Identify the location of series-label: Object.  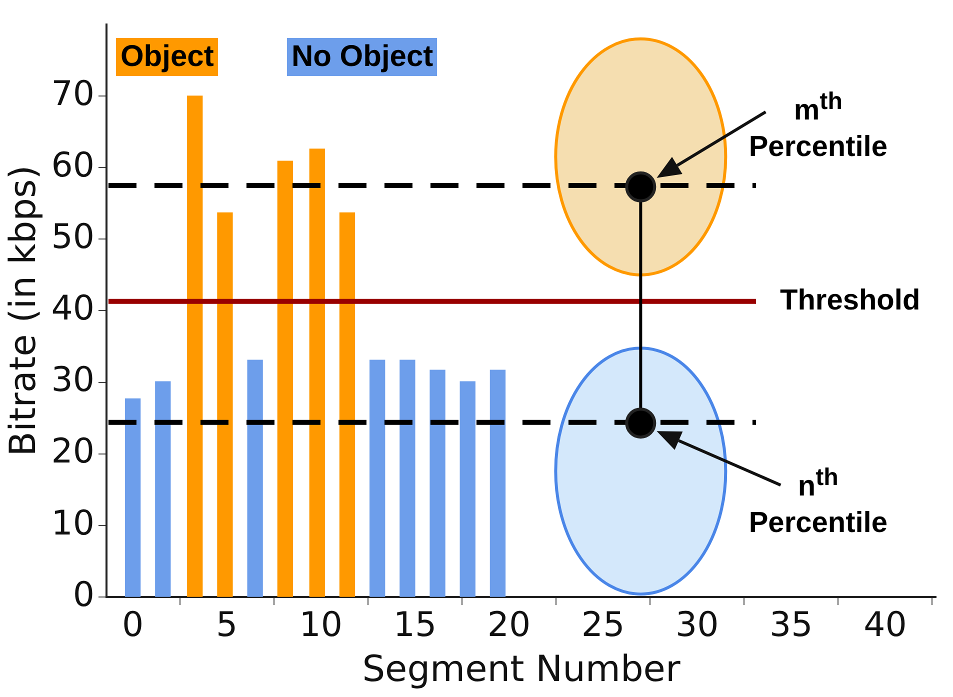
(167, 57).